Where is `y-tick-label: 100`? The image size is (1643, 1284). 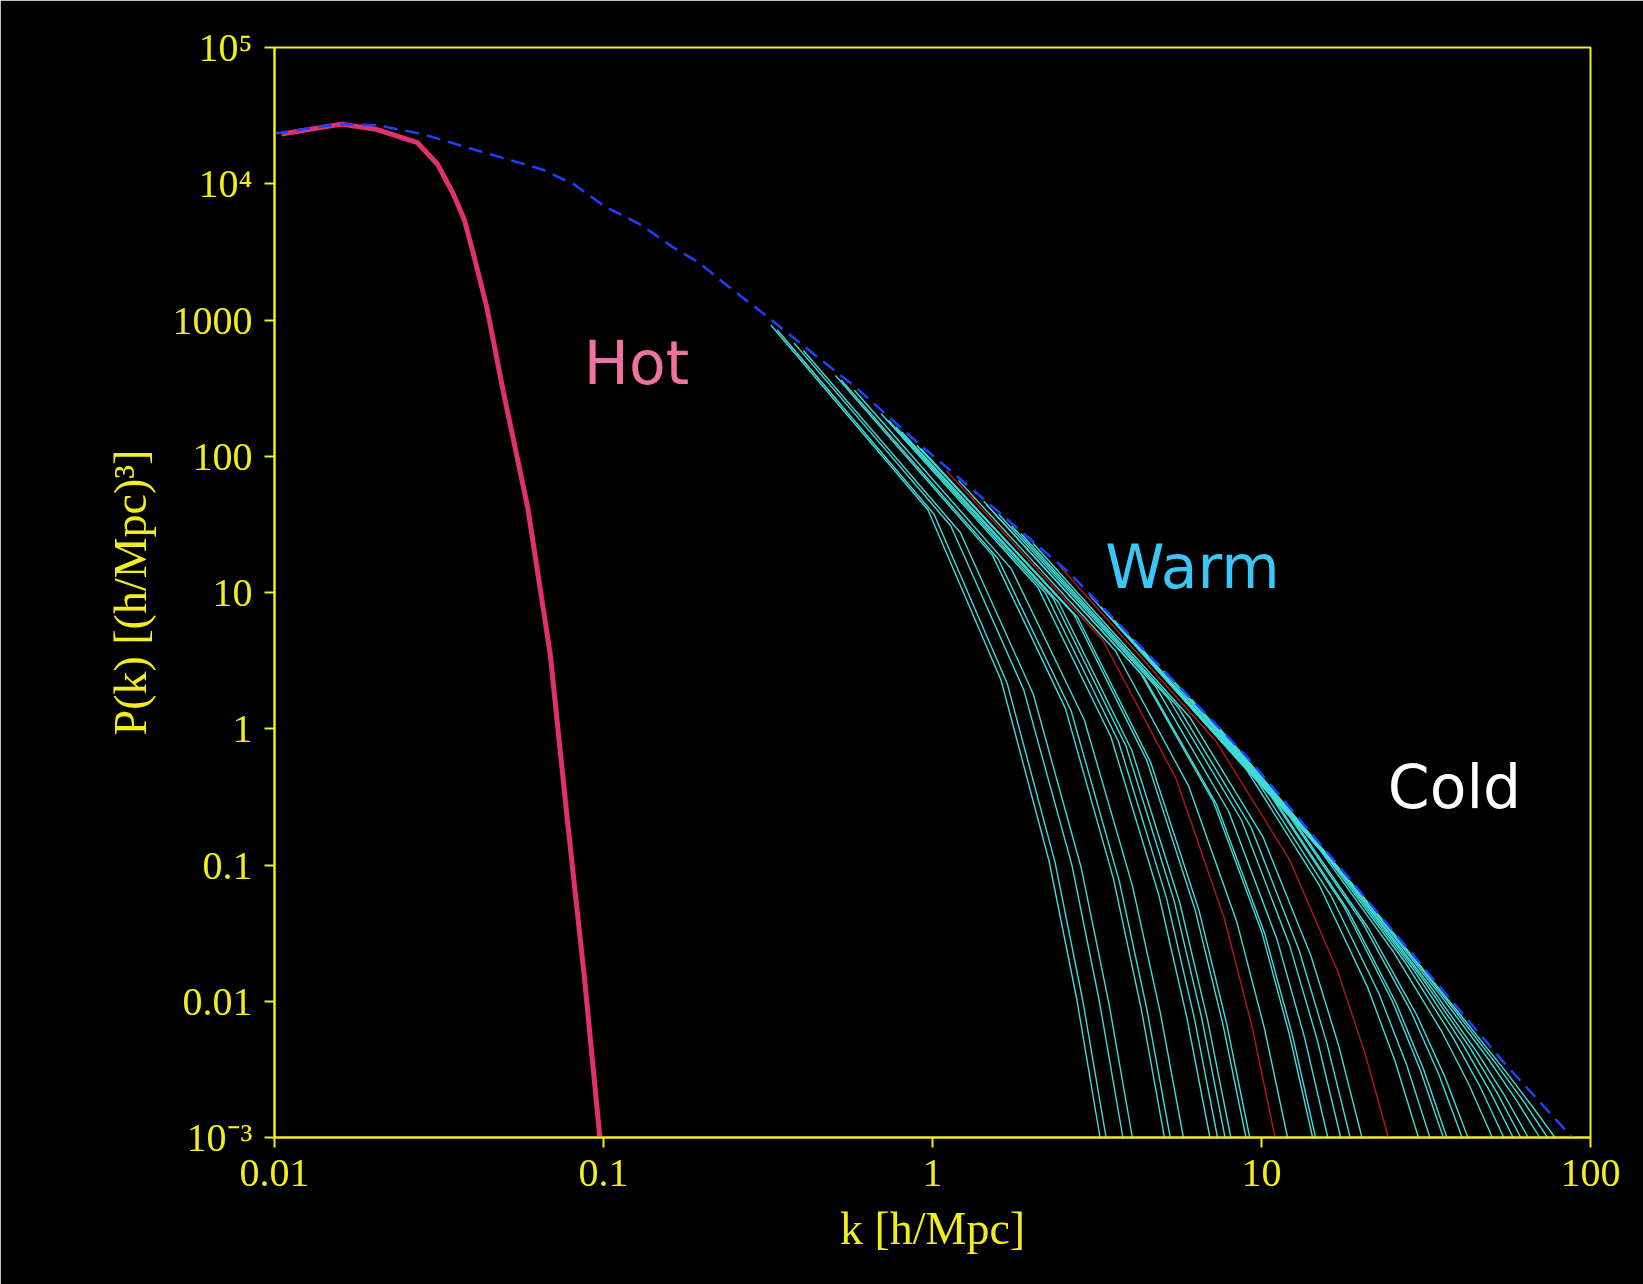
y-tick-label: 100 is located at coordinates (222, 456).